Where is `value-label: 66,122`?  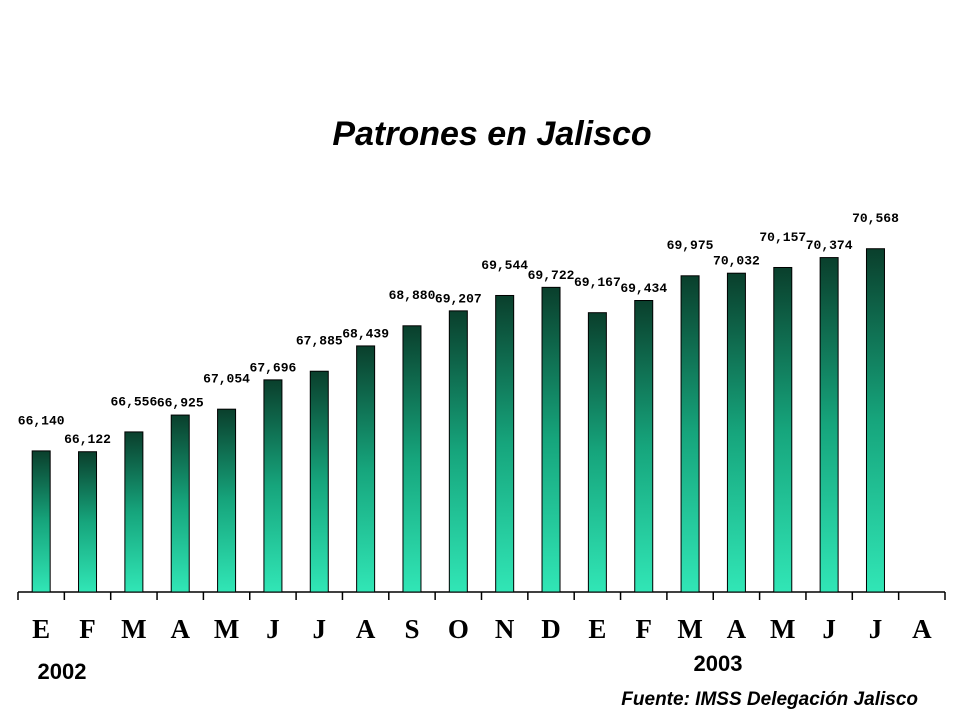
value-label: 66,122 is located at coordinates (87, 439).